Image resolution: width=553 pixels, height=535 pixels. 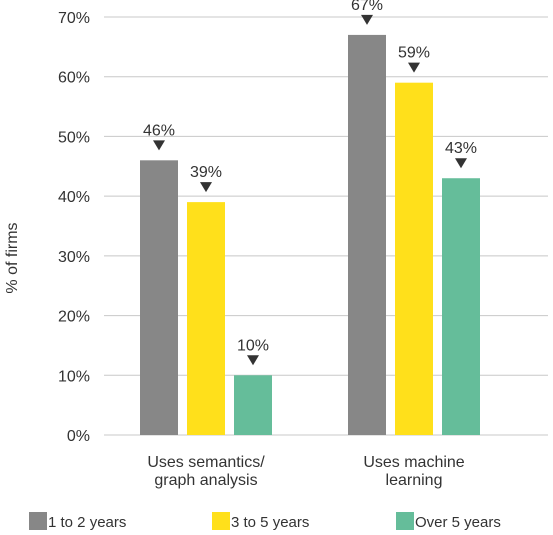 What do you see at coordinates (367, 7) in the screenshot?
I see `data-label: 67%` at bounding box center [367, 7].